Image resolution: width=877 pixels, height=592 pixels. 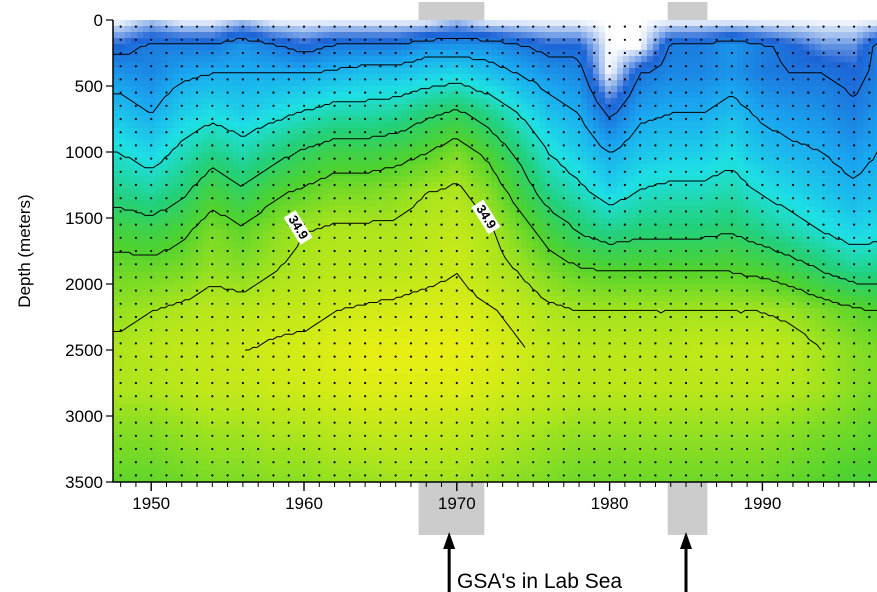 What do you see at coordinates (84, 416) in the screenshot?
I see `y-tick-label-3000: 3000` at bounding box center [84, 416].